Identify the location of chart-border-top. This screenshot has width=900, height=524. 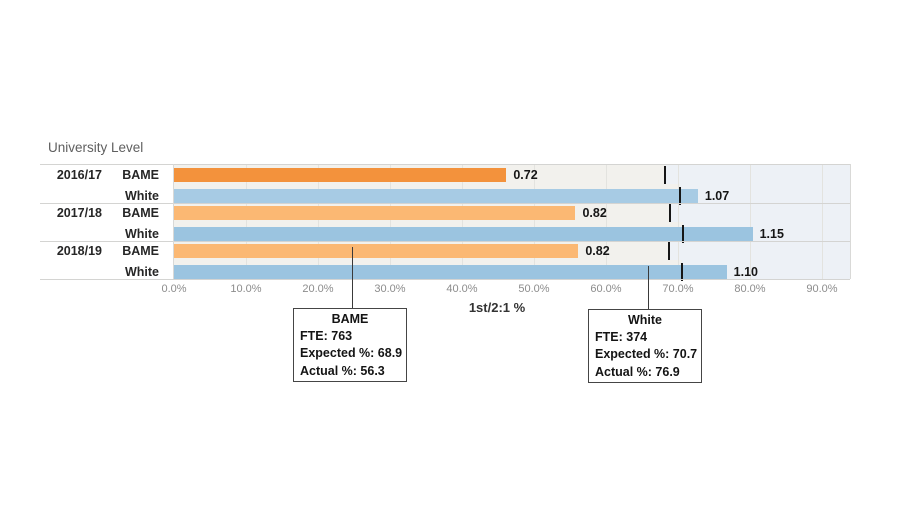
(445, 164).